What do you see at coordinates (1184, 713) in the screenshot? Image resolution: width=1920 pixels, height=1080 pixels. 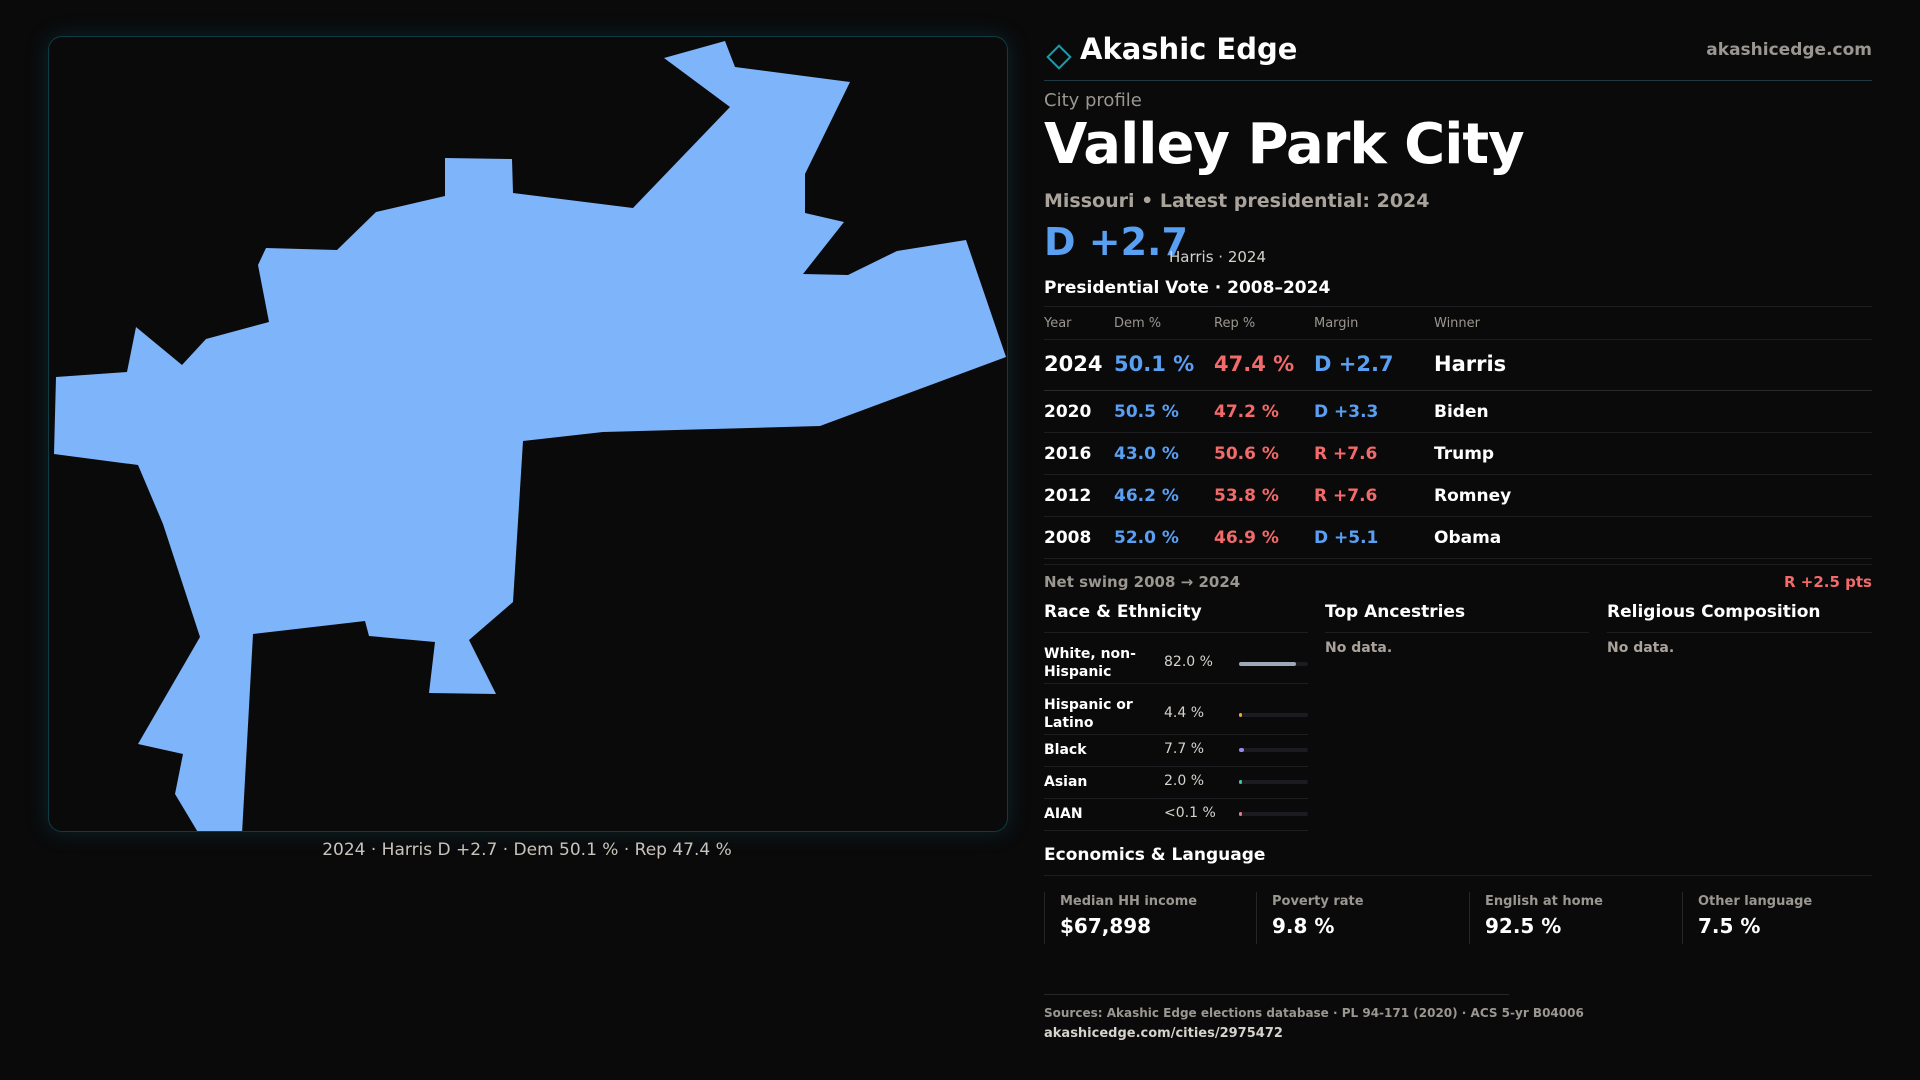 I see `race-value: 4.4 %` at bounding box center [1184, 713].